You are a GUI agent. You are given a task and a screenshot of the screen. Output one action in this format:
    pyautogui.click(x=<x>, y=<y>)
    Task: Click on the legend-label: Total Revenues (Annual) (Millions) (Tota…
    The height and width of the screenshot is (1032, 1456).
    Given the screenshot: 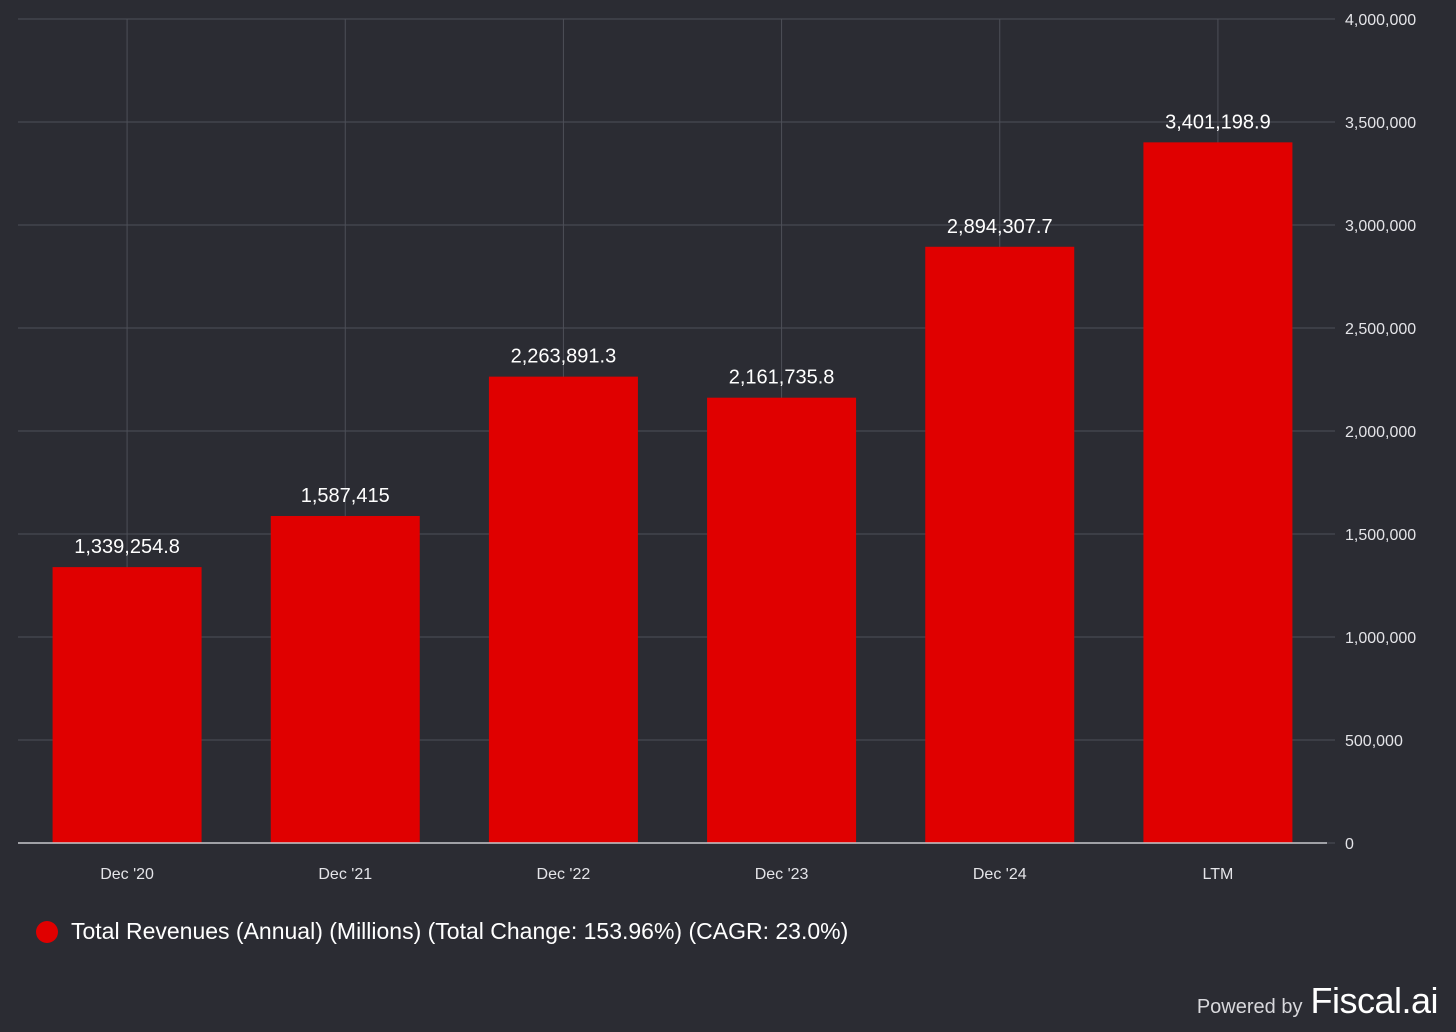 What is the action you would take?
    pyautogui.click(x=460, y=931)
    